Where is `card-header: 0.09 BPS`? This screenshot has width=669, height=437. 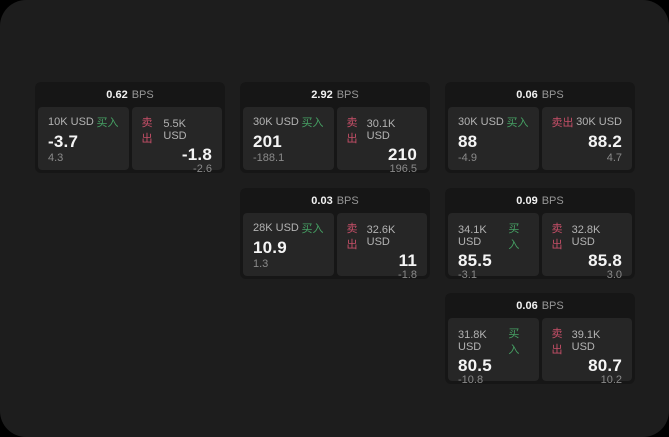 card-header: 0.09 BPS is located at coordinates (540, 200).